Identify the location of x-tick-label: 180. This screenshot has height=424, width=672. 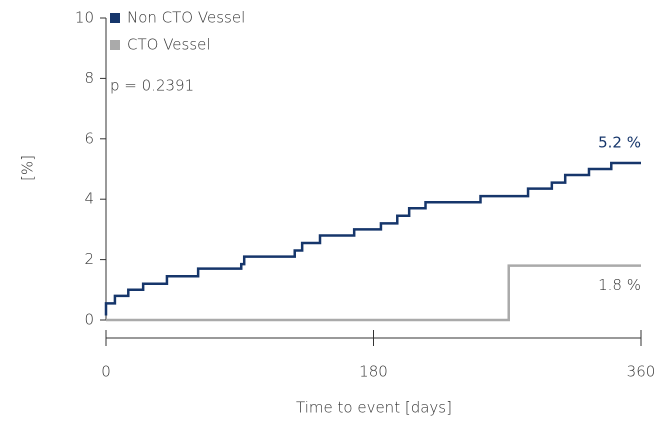
(373, 372).